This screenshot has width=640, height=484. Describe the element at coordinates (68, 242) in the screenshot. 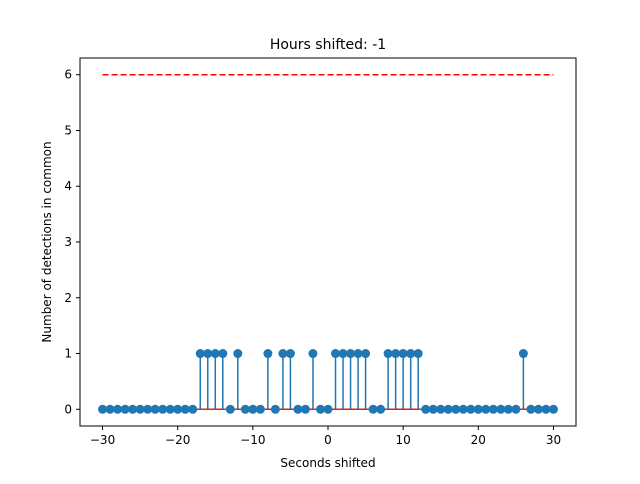

I see `y-tick-label: 3` at that location.